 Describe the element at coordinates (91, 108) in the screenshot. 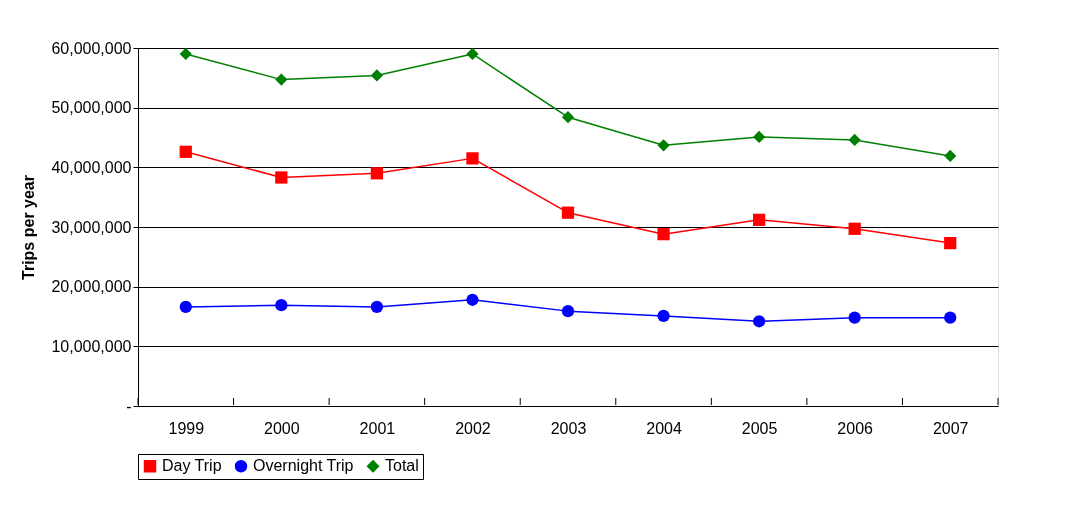

I see `y-tick-label: 50,000,000` at that location.